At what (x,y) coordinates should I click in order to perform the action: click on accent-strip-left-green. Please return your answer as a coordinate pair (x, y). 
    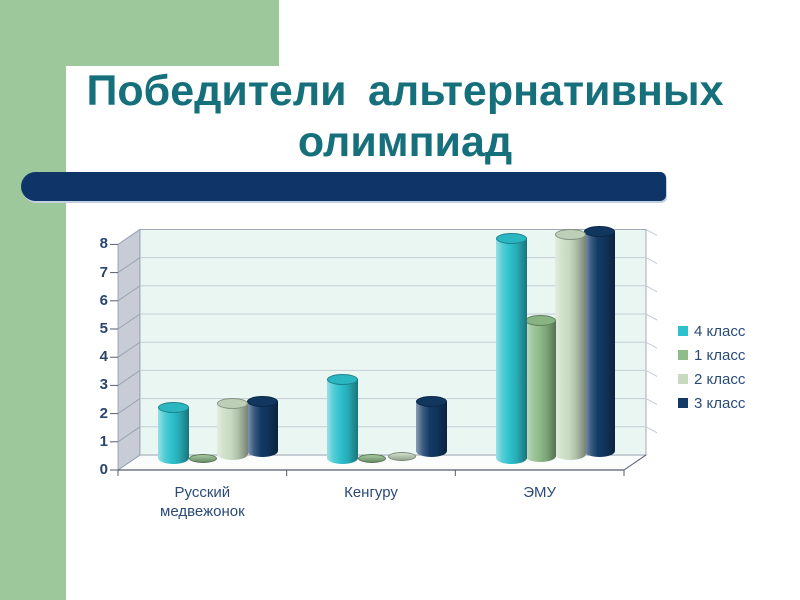
    Looking at the image, I should click on (33, 300).